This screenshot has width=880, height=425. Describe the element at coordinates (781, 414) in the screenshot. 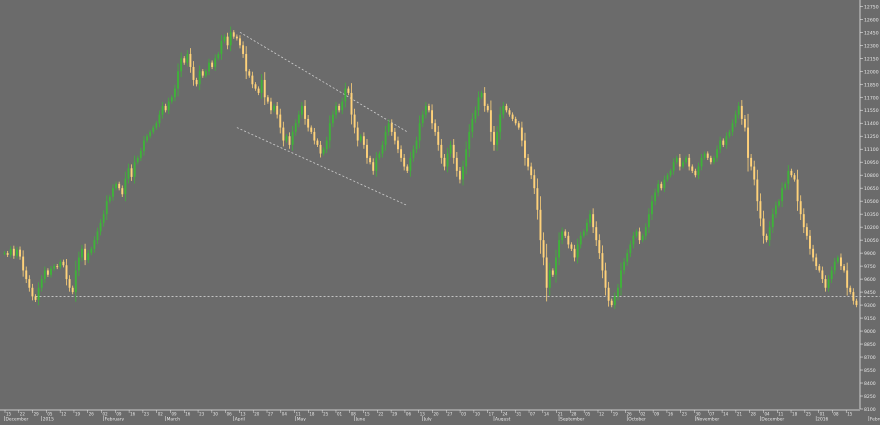

I see `x-day-label: 11` at that location.